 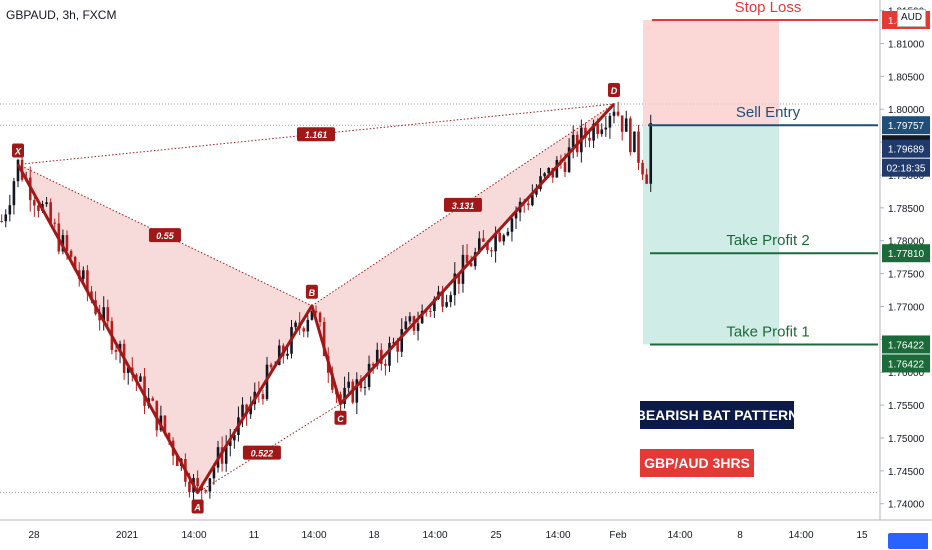 I want to click on price-badge-label: 1.79757, so click(x=906, y=126).